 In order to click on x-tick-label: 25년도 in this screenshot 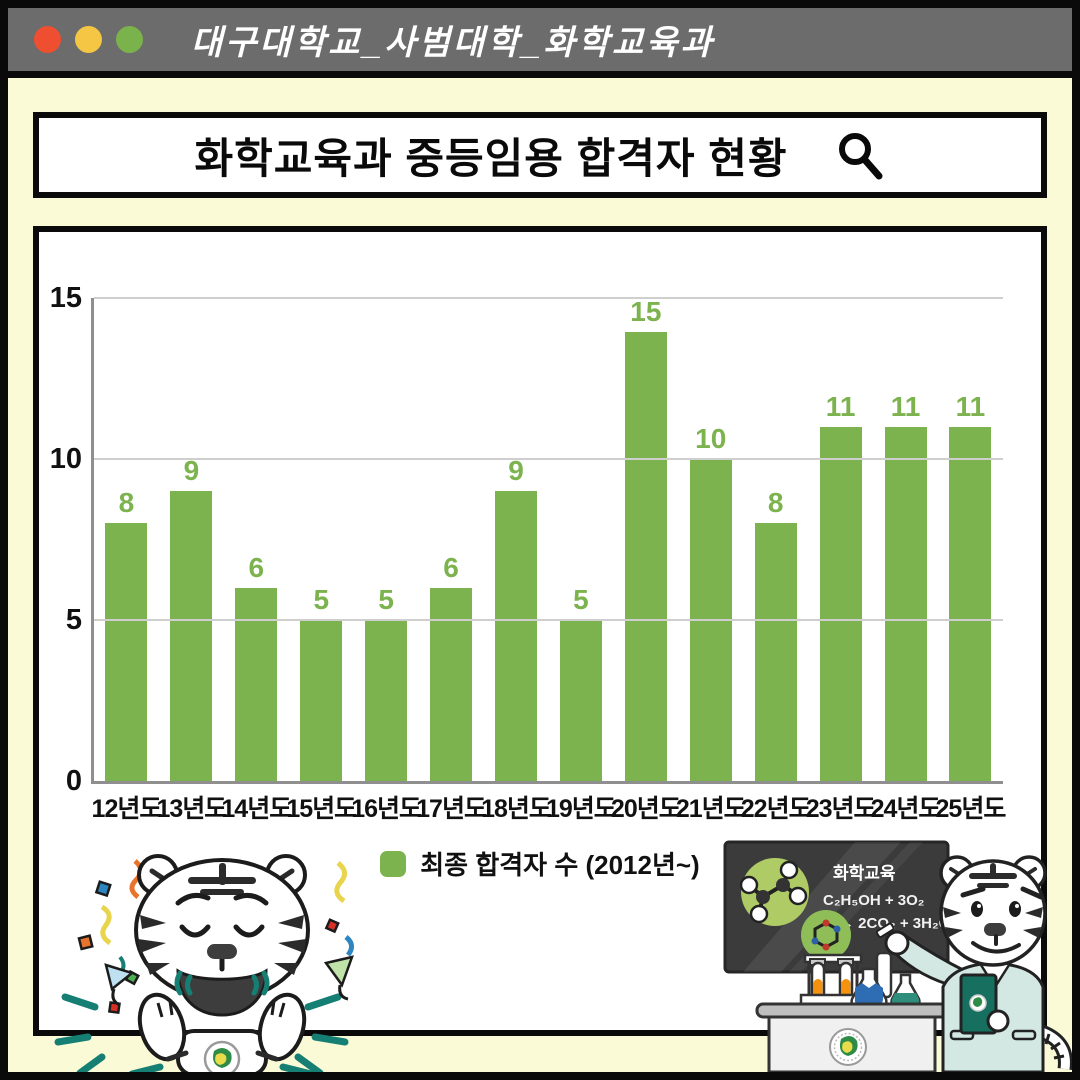, I will do `click(971, 809)`.